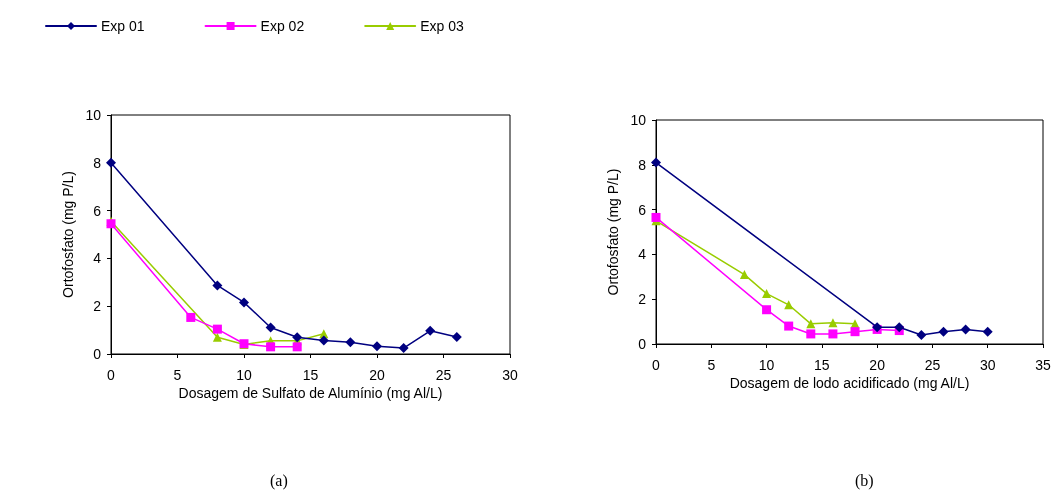  I want to click on legend-label: Exp 01, so click(123, 26).